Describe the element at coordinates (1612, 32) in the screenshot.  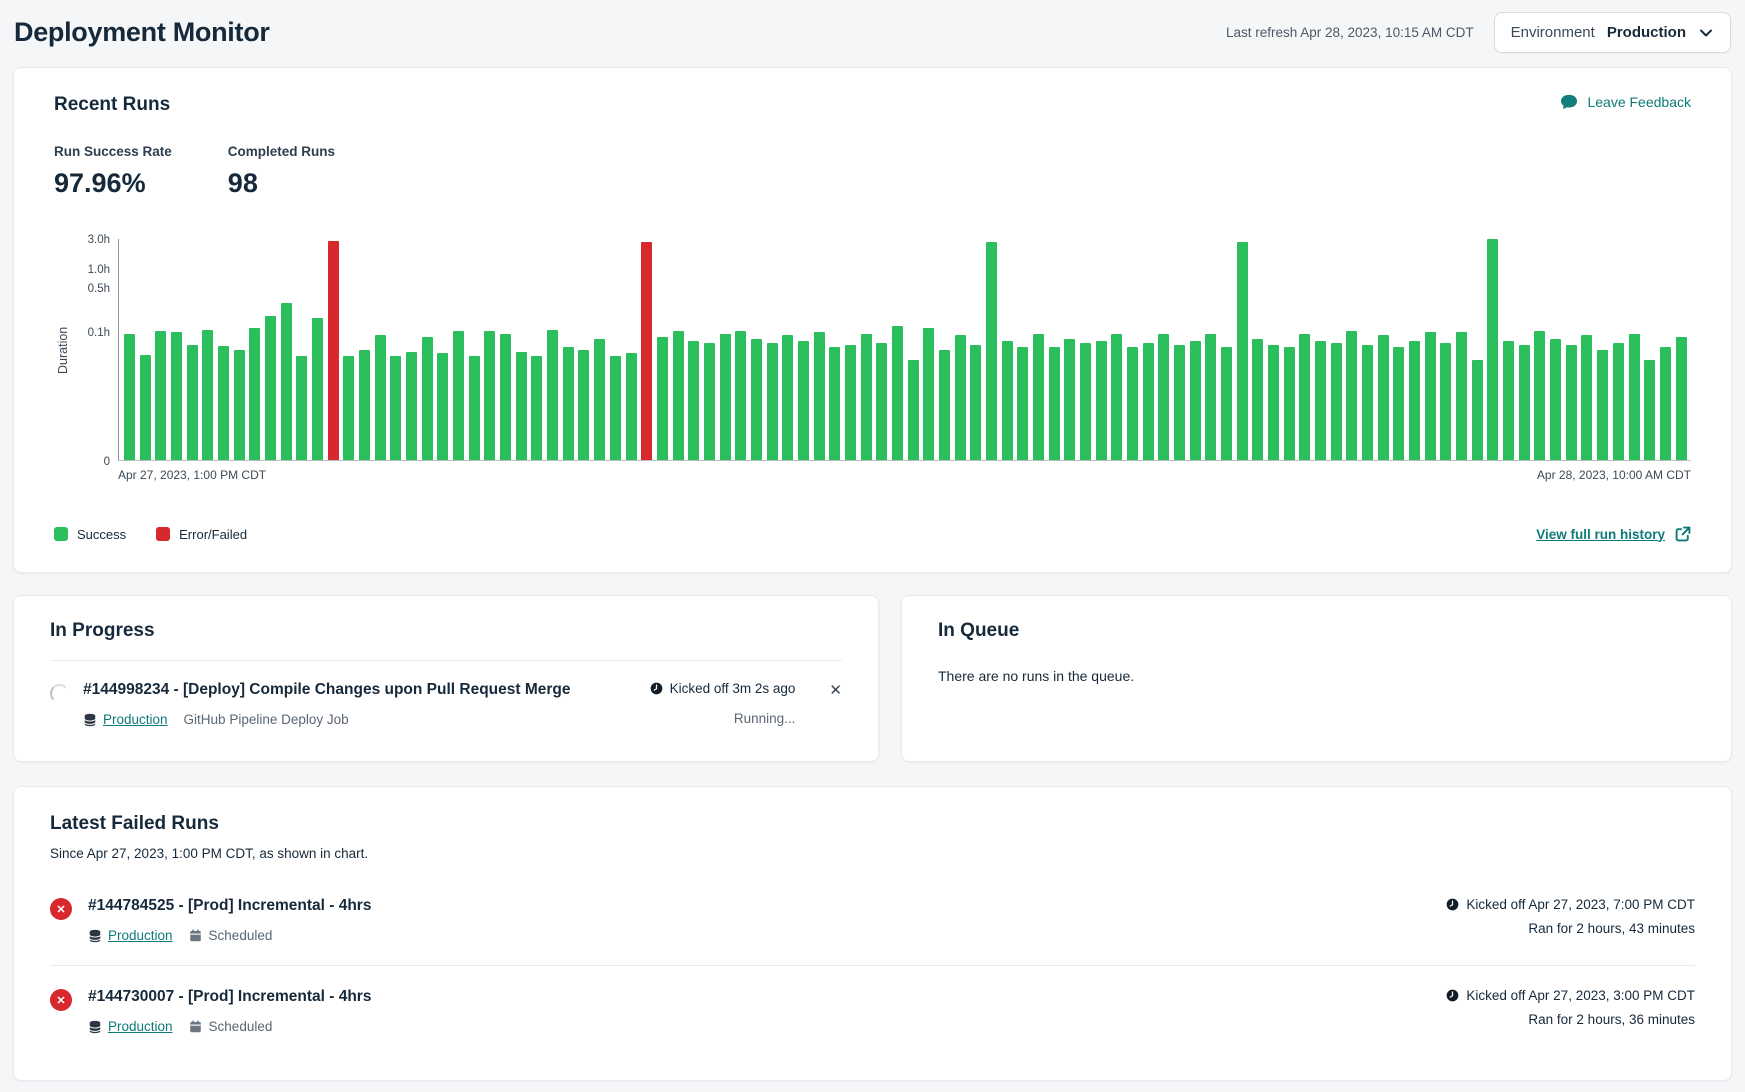
I see `environment-dropdown: Environment Production` at that location.